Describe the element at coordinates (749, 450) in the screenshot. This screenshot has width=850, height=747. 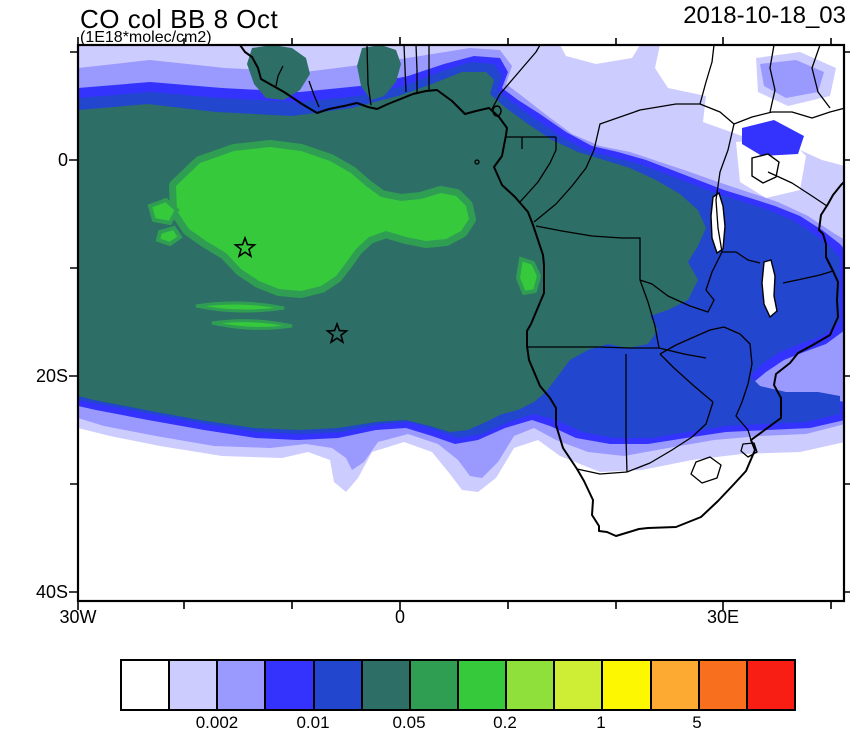
I see `eswatini-border` at that location.